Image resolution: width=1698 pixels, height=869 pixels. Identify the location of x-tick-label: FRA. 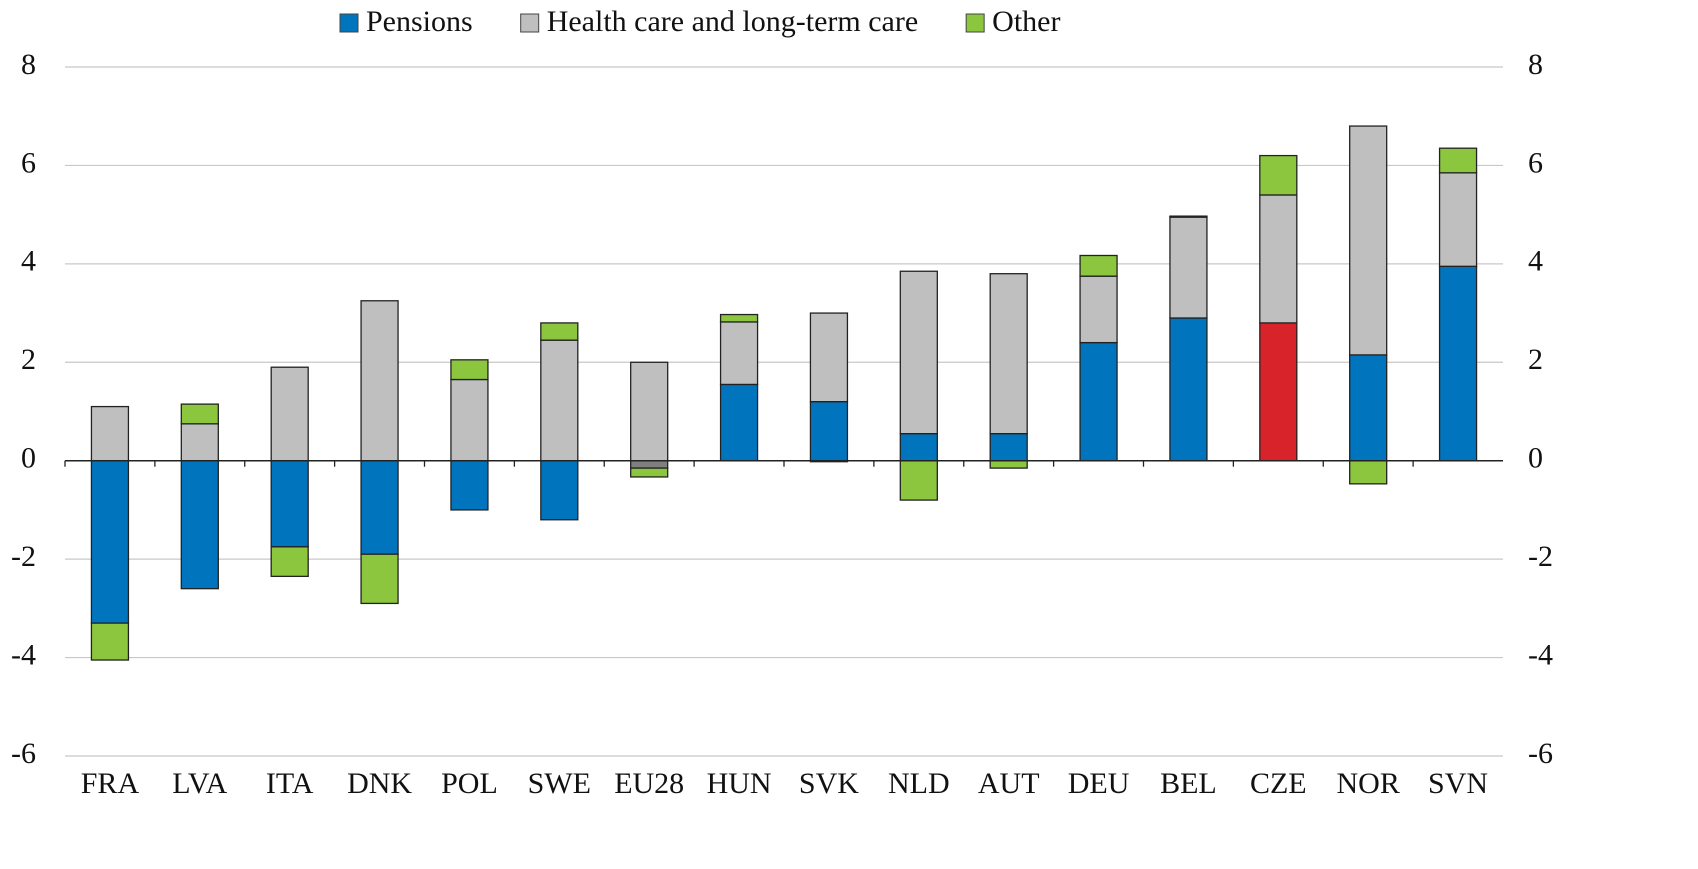
(110, 783).